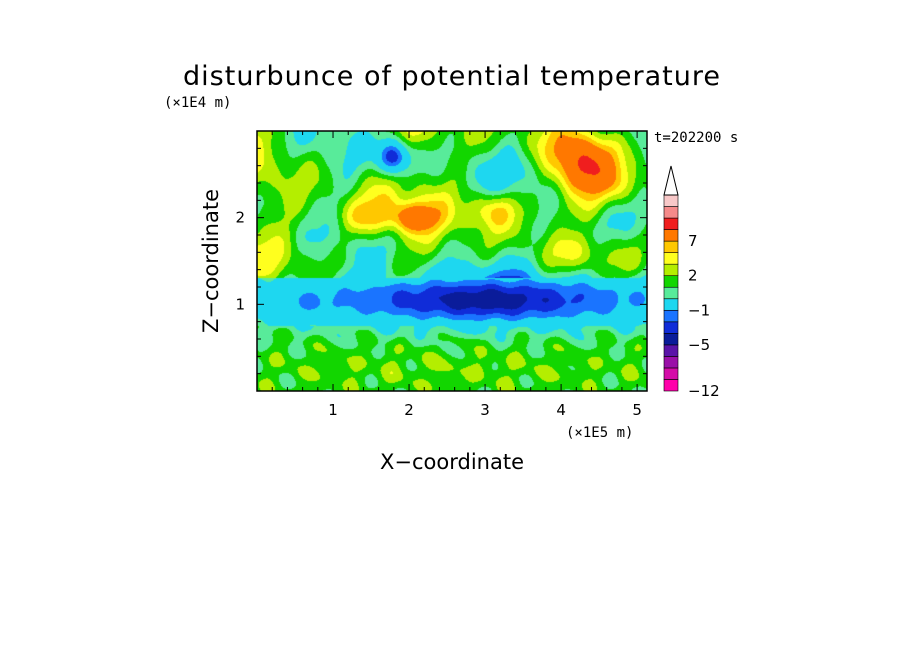 The height and width of the screenshot is (658, 904). What do you see at coordinates (637, 410) in the screenshot?
I see `x-tick-label: 5` at bounding box center [637, 410].